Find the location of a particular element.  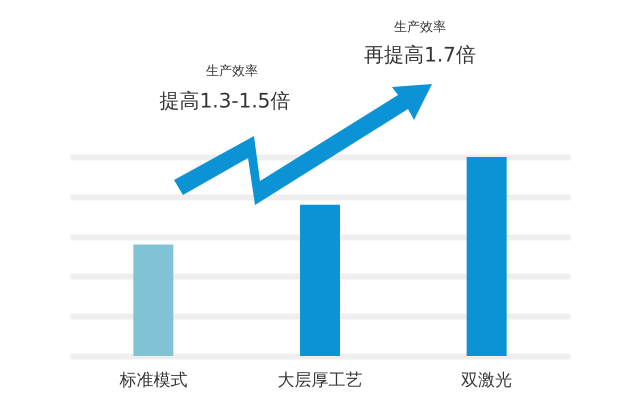

x-tick-label: 双激光 is located at coordinates (486, 380).